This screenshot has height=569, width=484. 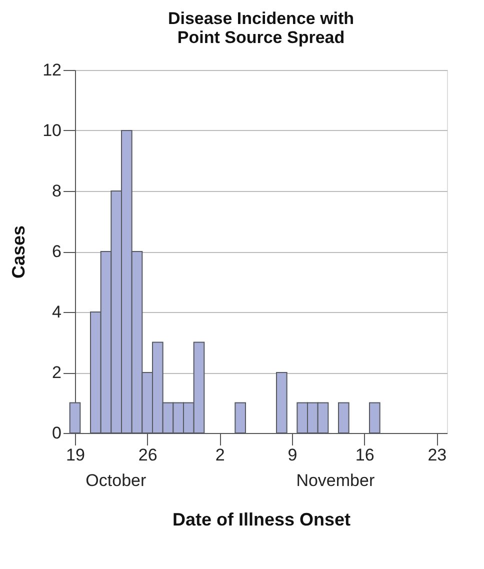 What do you see at coordinates (18, 252) in the screenshot?
I see `y-axis-title: Cases` at bounding box center [18, 252].